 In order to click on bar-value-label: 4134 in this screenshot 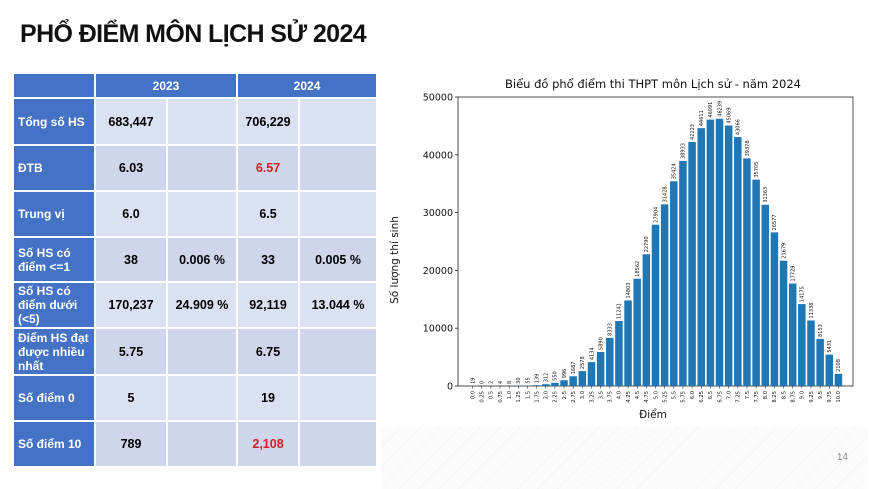, I will do `click(592, 353)`.